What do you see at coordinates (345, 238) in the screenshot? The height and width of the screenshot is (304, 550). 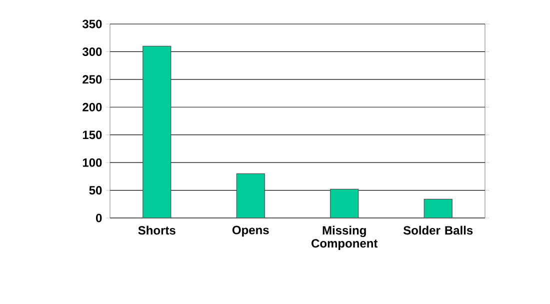 I see `x-tick-label: Missing Component` at bounding box center [345, 238].